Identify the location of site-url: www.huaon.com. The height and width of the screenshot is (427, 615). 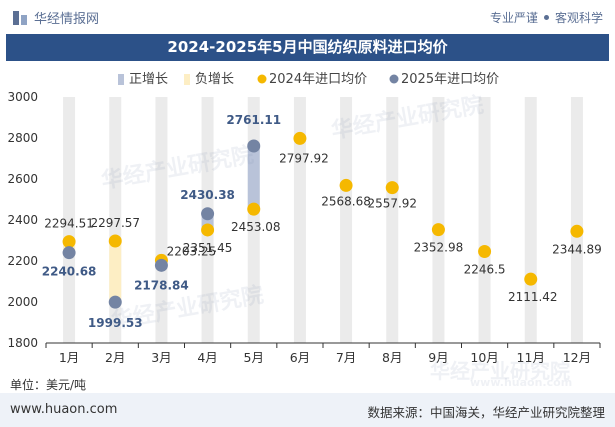
(64, 409).